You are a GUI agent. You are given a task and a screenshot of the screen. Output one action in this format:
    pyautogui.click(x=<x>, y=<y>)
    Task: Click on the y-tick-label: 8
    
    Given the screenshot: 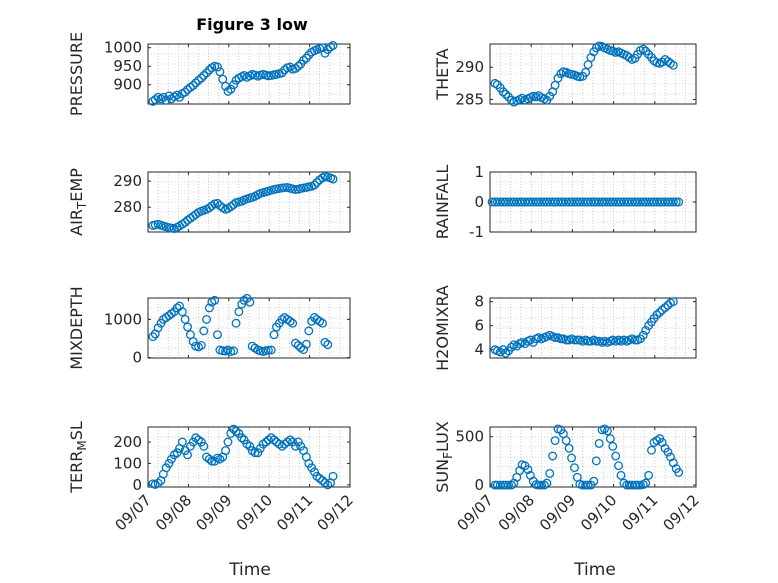 What is the action you would take?
    pyautogui.click(x=479, y=302)
    